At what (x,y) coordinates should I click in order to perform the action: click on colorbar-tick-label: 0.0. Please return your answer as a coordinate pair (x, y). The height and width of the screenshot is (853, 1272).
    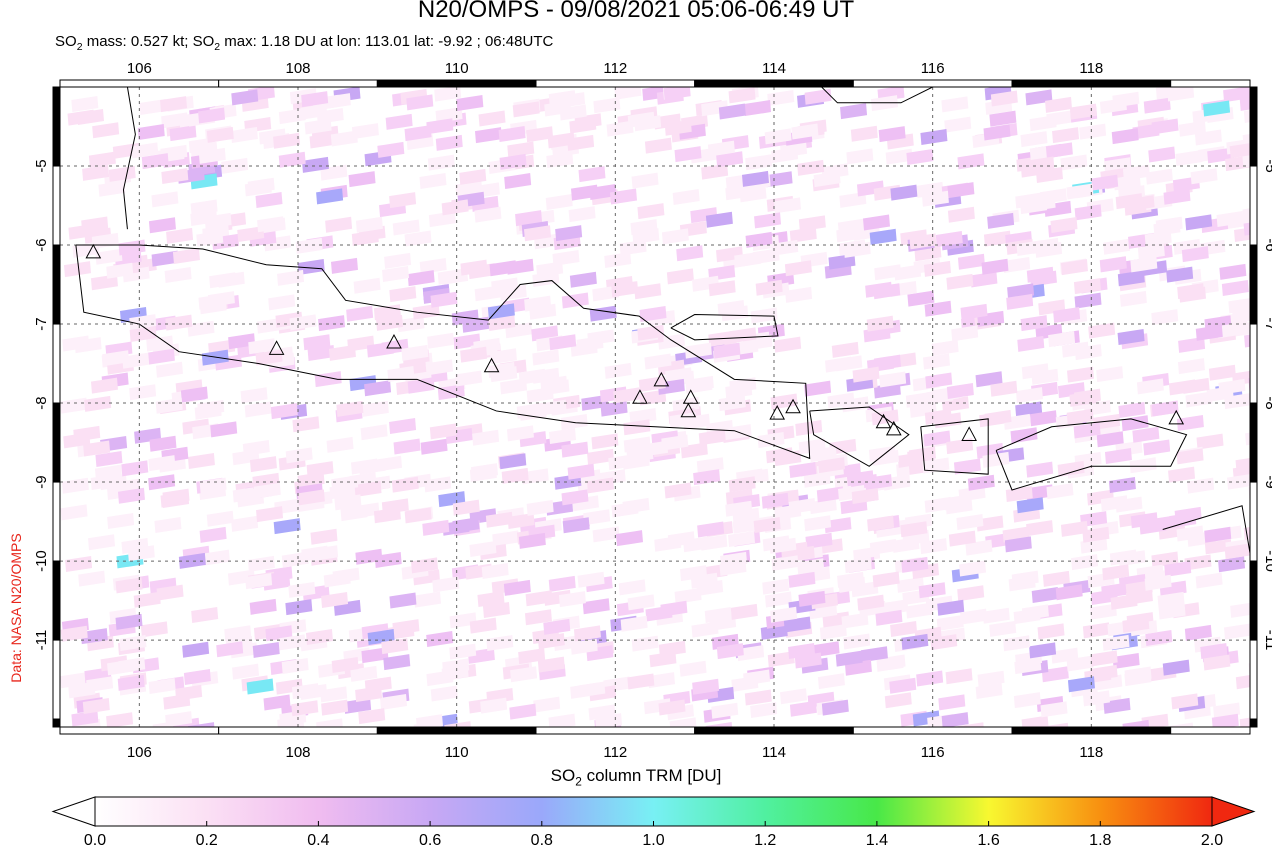
    Looking at the image, I should click on (95, 840).